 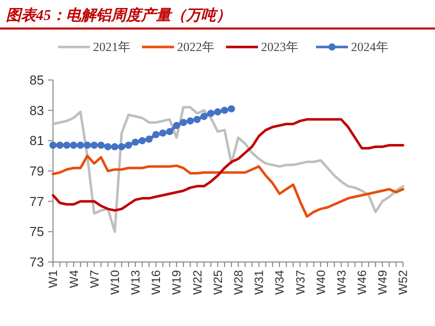 I want to click on x-tick-label: W4, so click(x=73, y=279).